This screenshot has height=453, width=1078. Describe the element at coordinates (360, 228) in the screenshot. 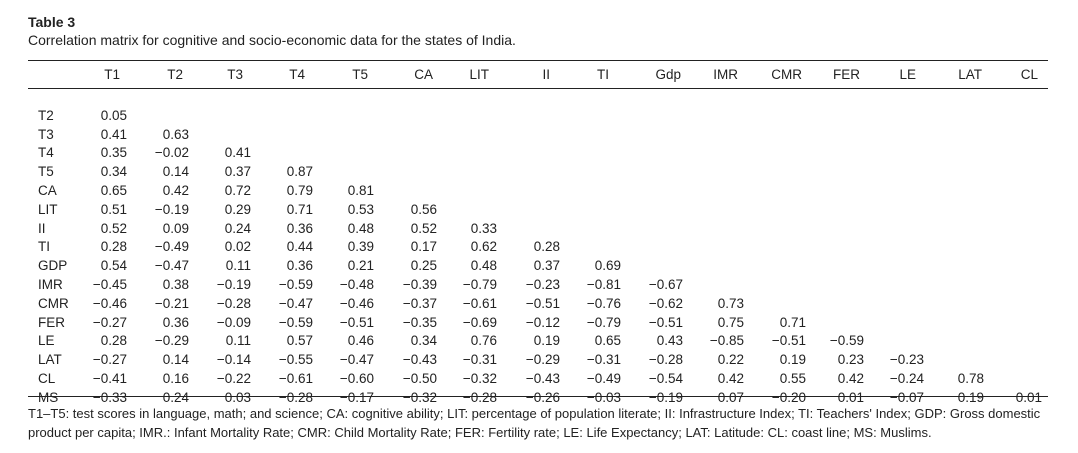

I see `table-cell: 0.48` at that location.